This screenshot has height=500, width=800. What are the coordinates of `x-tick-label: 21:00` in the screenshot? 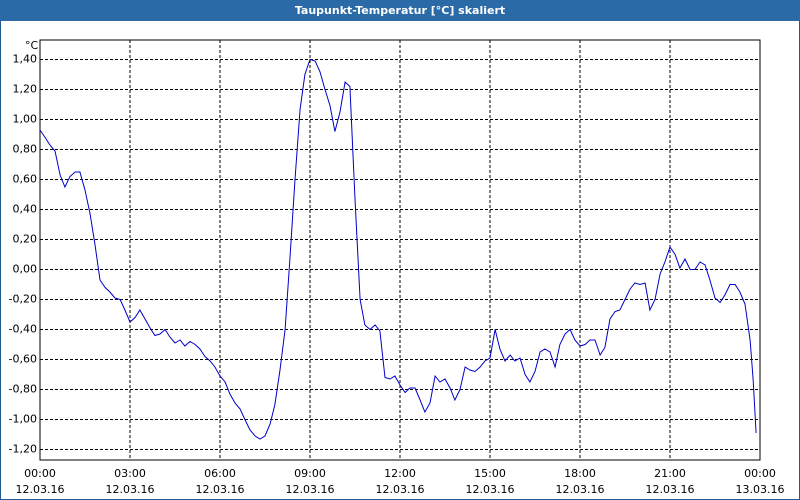 It's located at (670, 473).